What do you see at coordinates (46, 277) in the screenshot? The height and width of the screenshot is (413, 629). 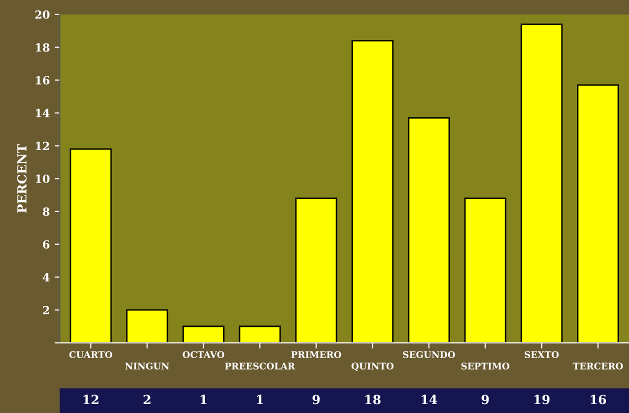 I see `y-tick-label: 4` at bounding box center [46, 277].